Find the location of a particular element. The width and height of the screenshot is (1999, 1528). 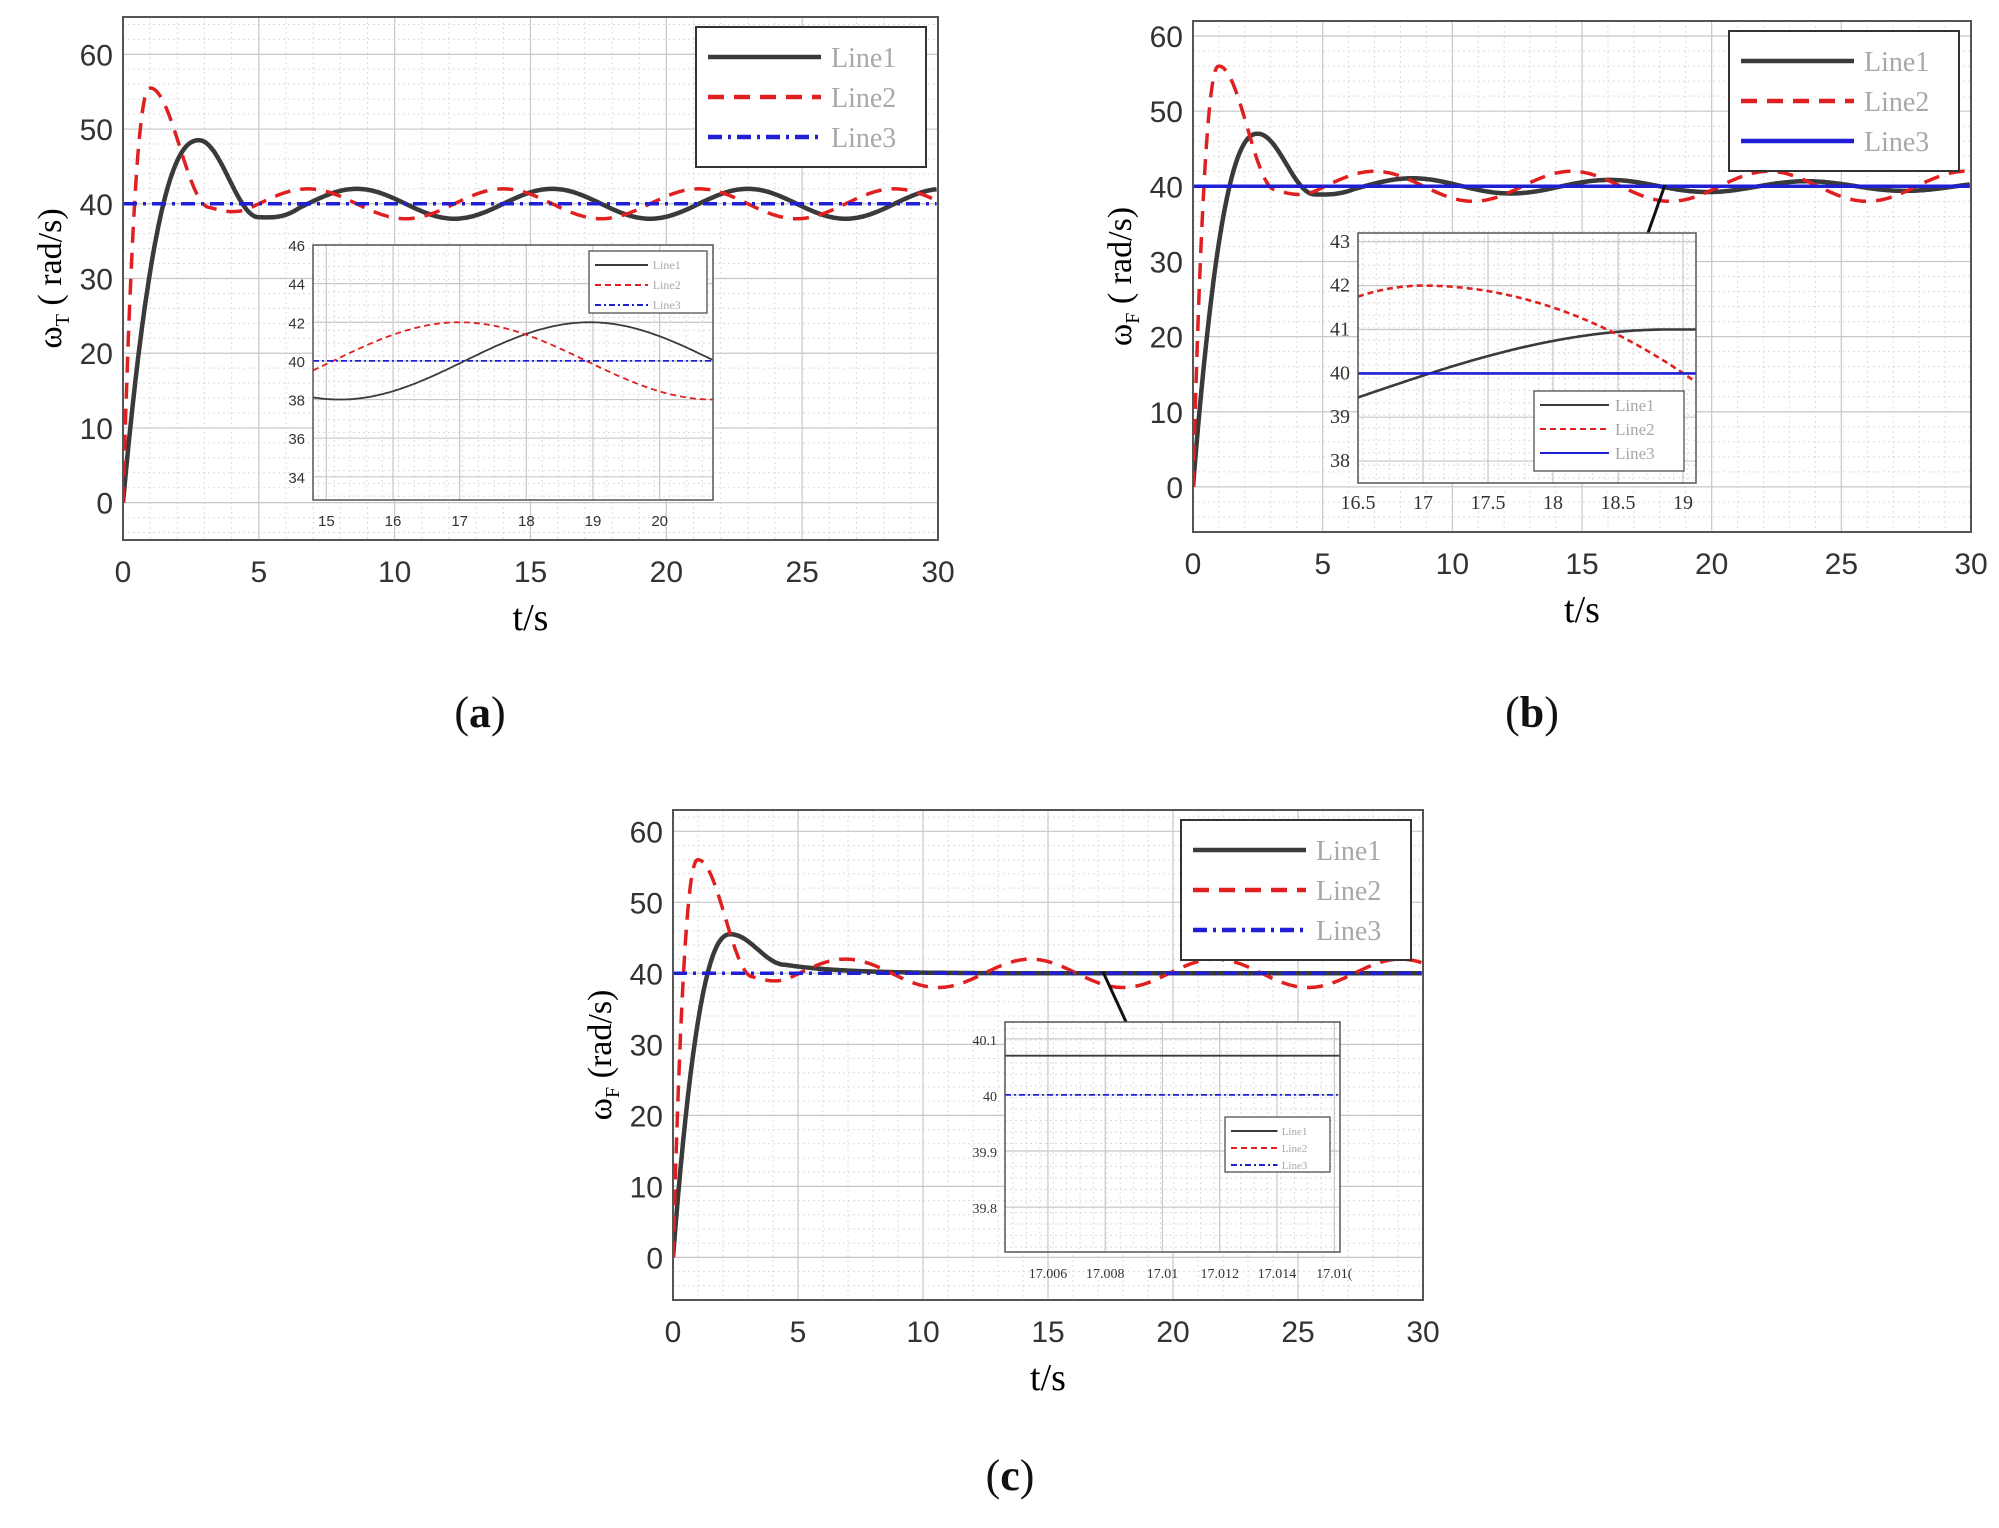

inset-x-tick-label: 17.012 is located at coordinates (1219, 1274).